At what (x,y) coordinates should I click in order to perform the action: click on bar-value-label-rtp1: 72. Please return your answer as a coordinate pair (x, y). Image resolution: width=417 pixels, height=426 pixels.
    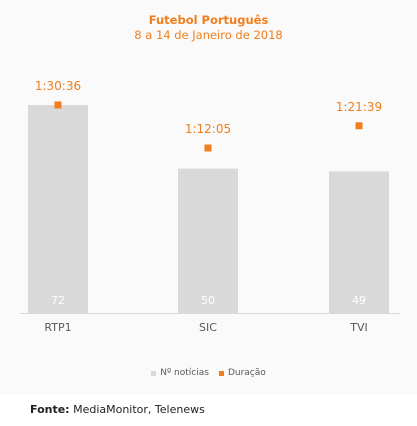
    Looking at the image, I should click on (58, 300).